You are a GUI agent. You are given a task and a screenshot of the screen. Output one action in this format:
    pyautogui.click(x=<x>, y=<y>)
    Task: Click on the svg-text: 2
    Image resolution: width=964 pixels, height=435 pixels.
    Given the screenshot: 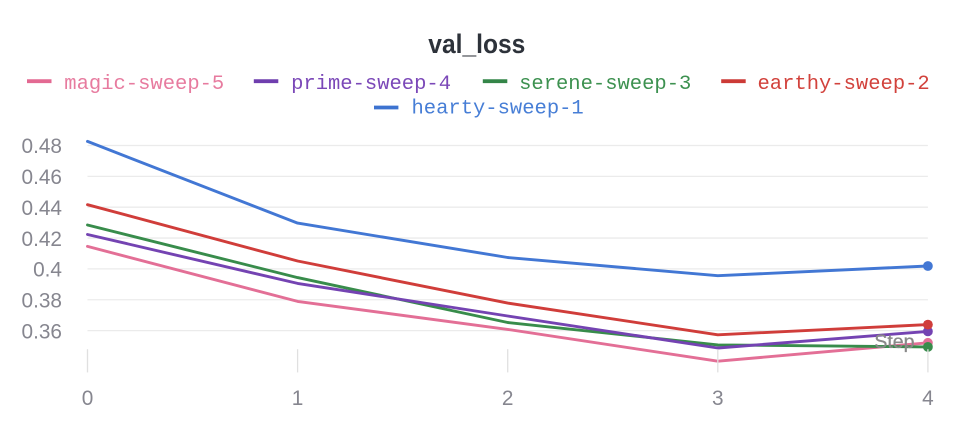 What is the action you would take?
    pyautogui.click(x=508, y=398)
    